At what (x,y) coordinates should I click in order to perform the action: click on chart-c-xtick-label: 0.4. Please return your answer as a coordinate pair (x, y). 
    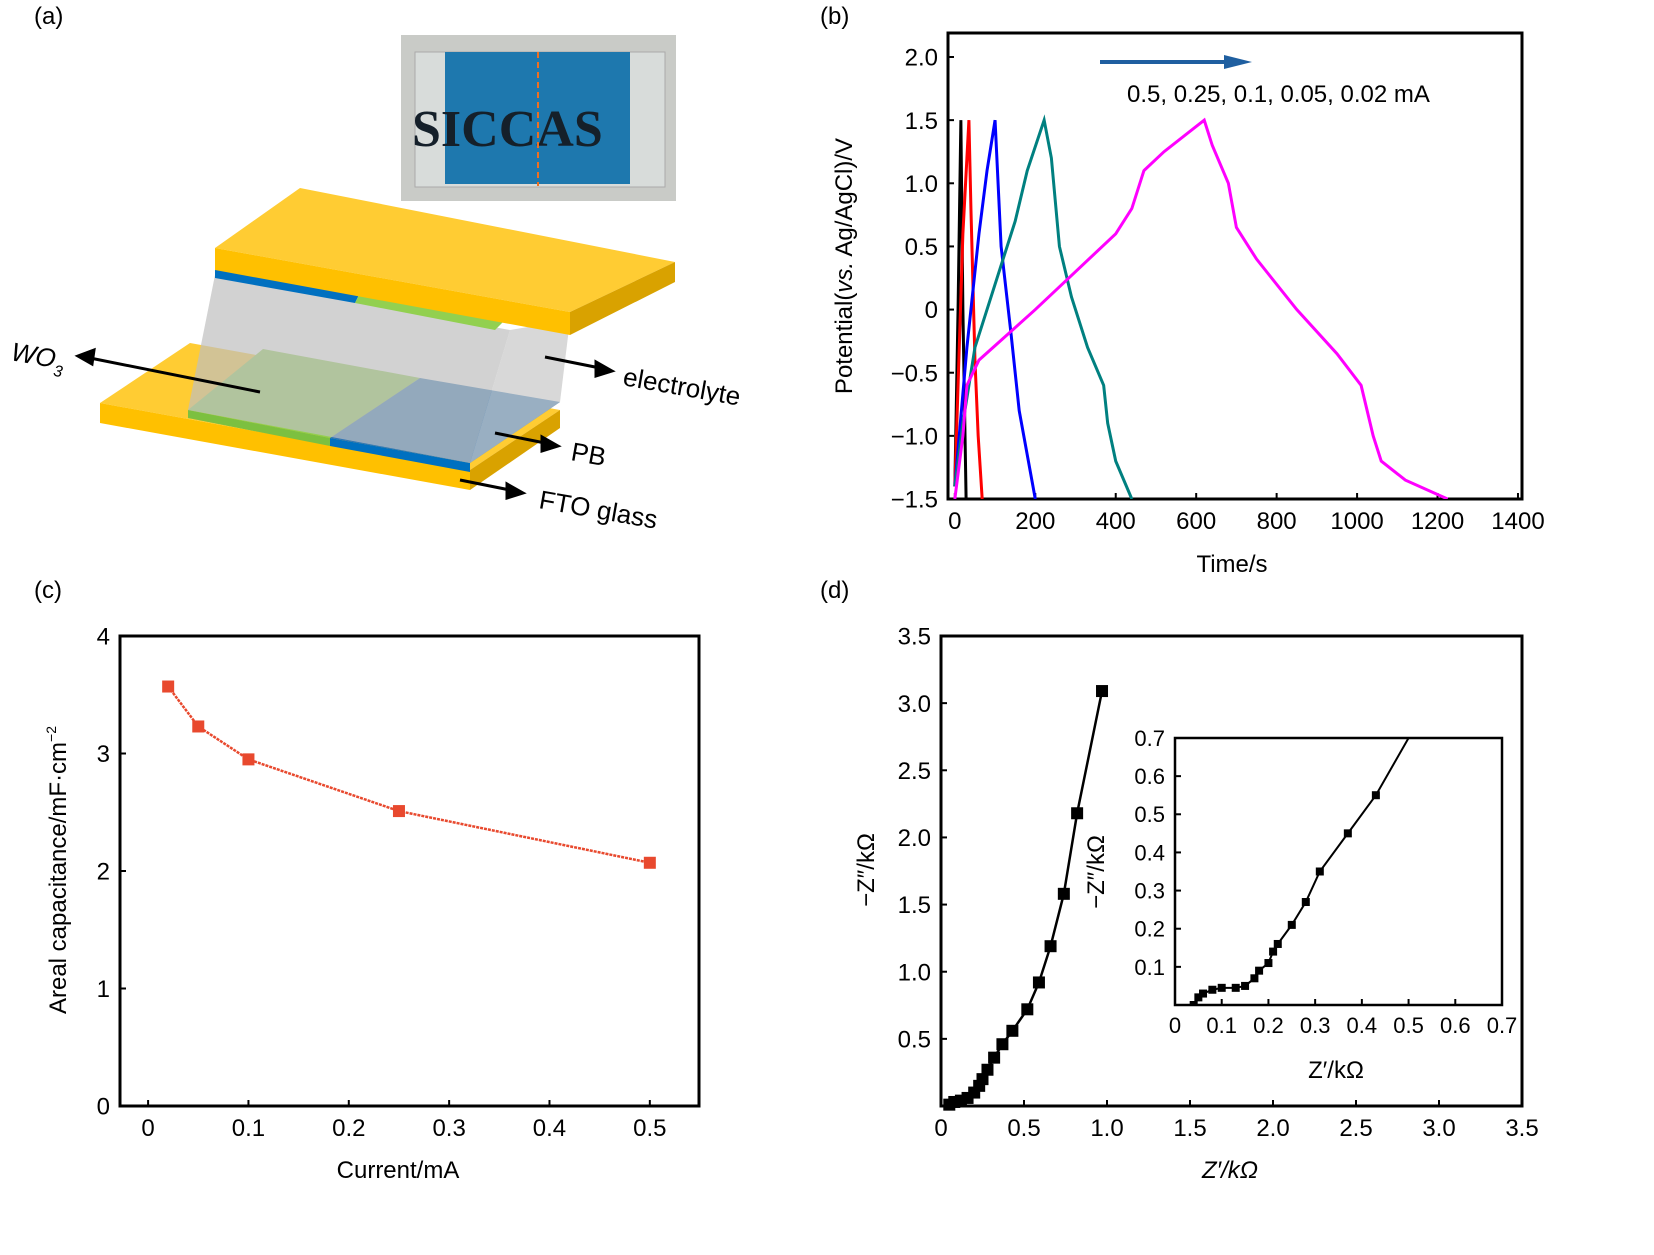
    Looking at the image, I should click on (549, 1128).